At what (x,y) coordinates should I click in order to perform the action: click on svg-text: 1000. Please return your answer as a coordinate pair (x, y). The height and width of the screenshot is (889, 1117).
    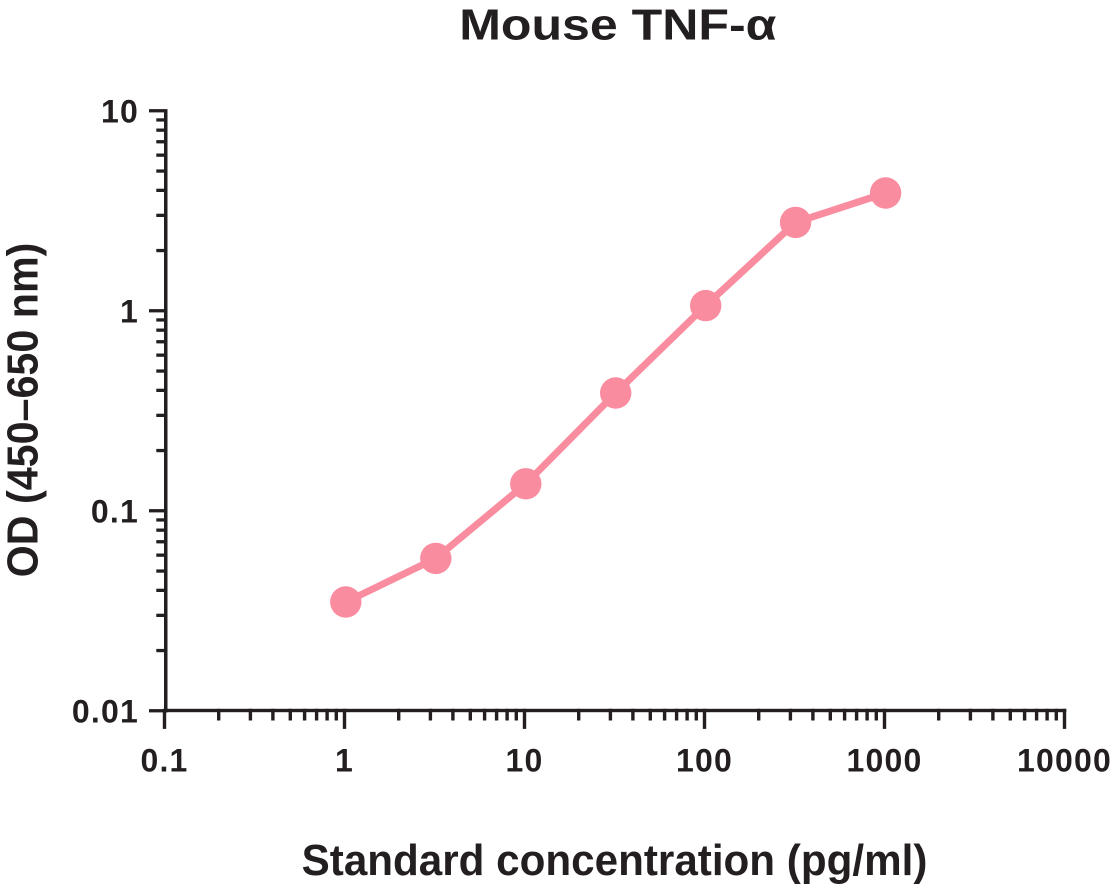
    Looking at the image, I should click on (885, 760).